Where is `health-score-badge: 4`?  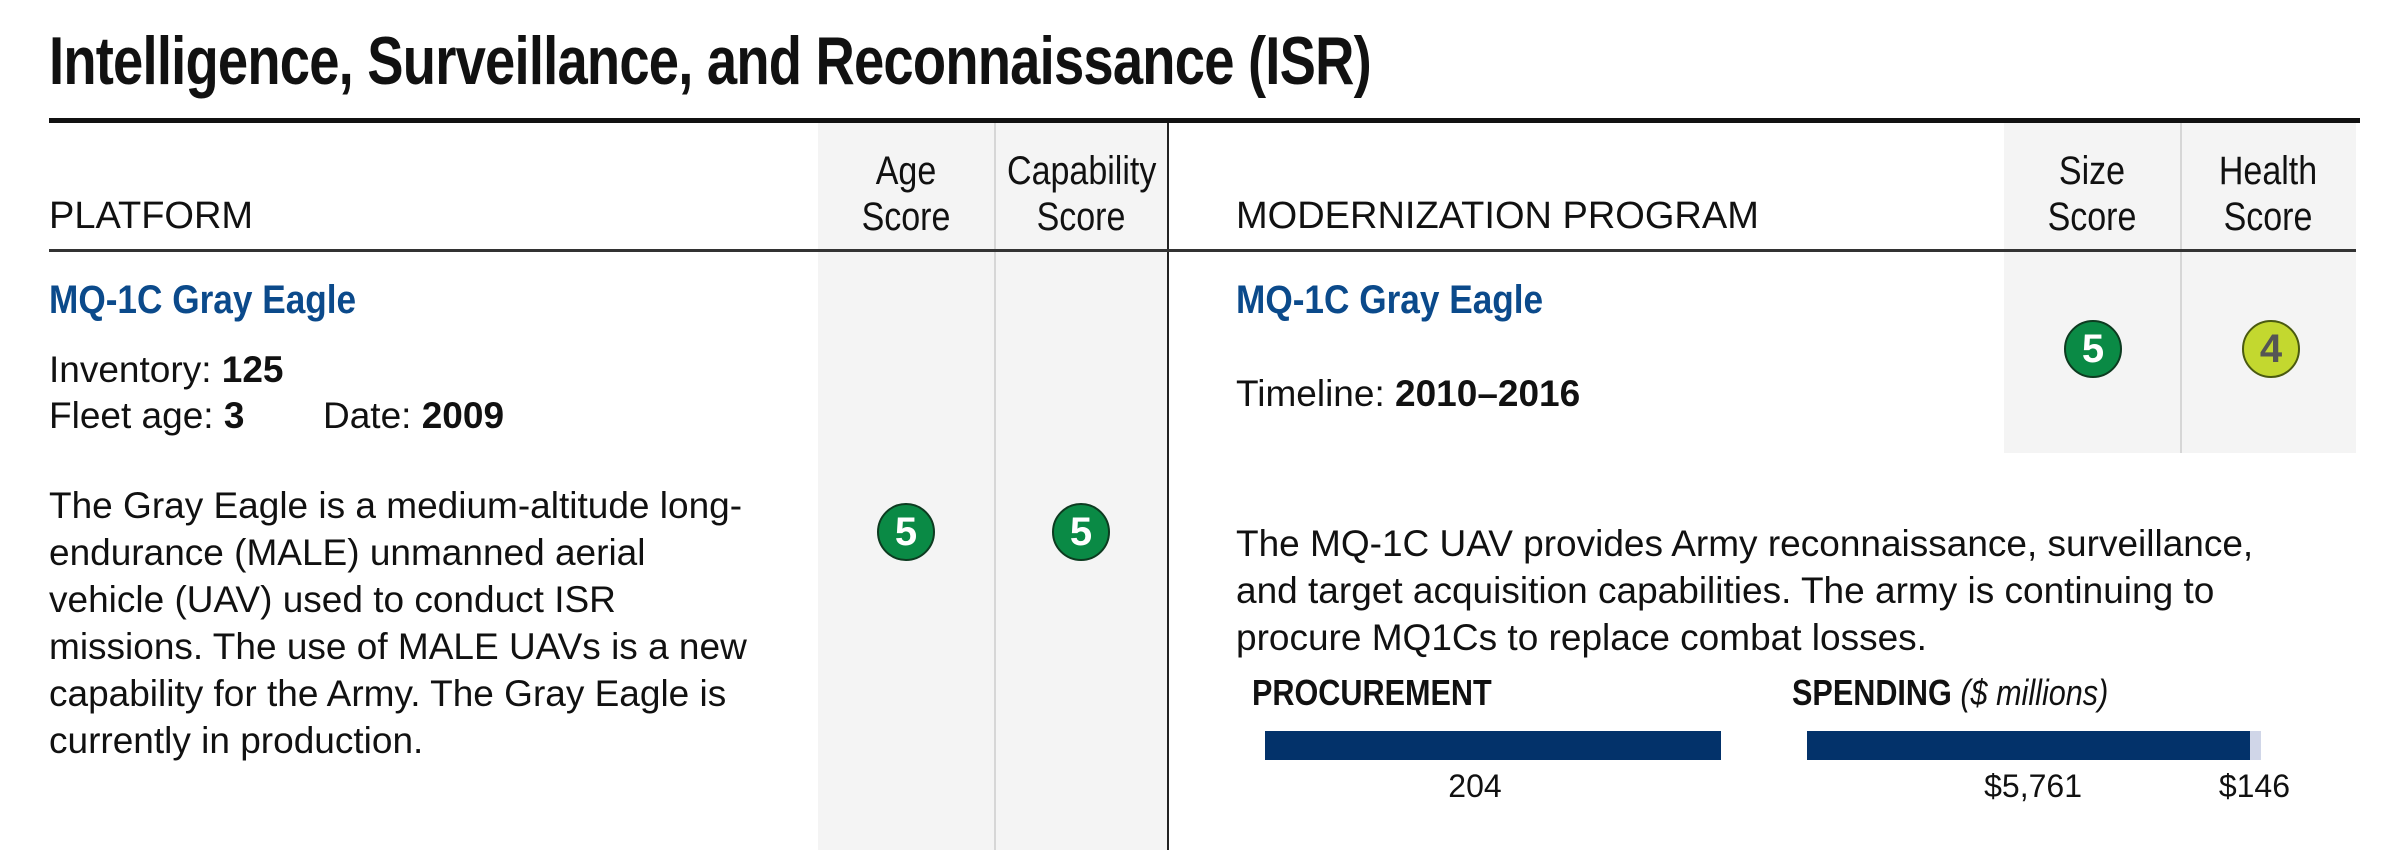
health-score-badge: 4 is located at coordinates (2271, 349).